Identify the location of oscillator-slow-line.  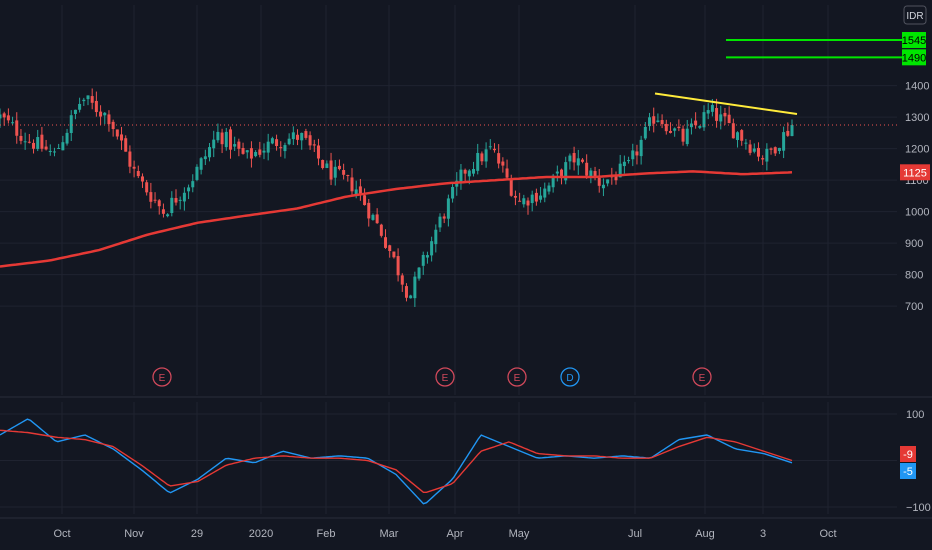
(396, 461).